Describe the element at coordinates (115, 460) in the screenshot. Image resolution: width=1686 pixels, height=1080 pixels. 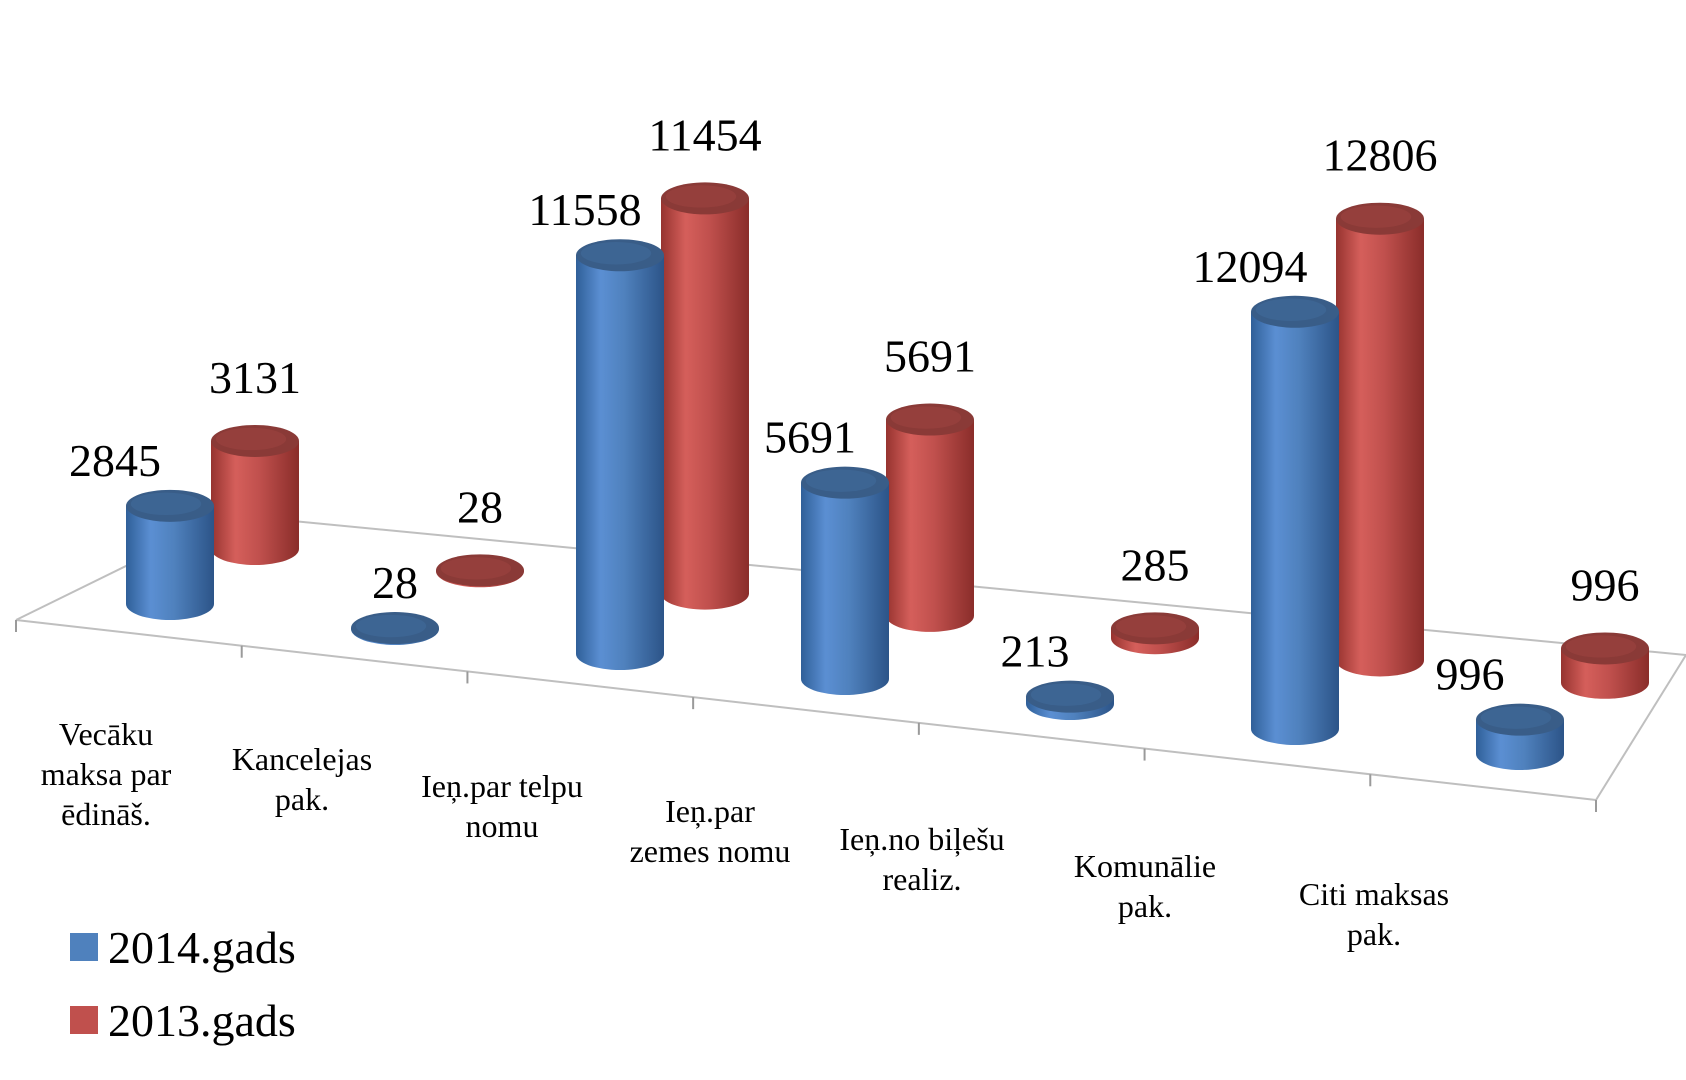
I see `data-label-2014-0: 2845` at that location.